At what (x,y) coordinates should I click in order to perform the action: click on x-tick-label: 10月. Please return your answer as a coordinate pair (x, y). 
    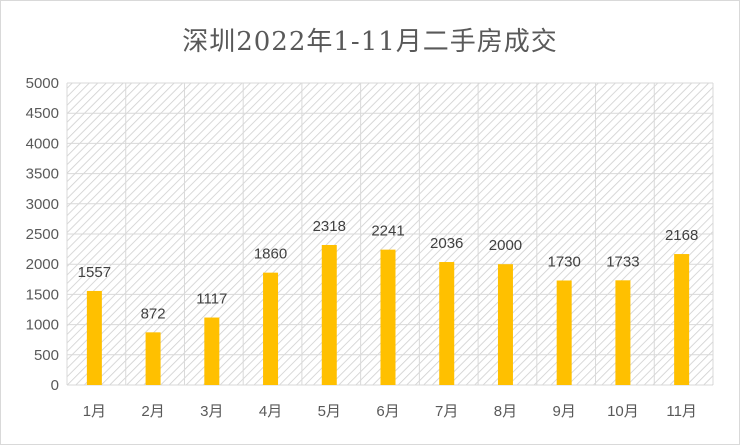
    Looking at the image, I should click on (623, 411).